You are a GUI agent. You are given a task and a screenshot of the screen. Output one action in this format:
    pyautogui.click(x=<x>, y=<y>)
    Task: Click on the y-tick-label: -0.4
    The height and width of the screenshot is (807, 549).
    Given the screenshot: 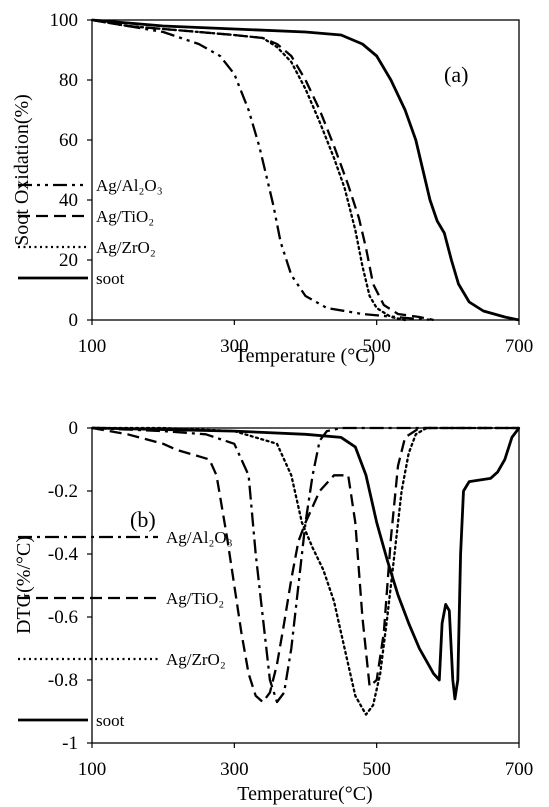 What is the action you would take?
    pyautogui.click(x=63, y=554)
    